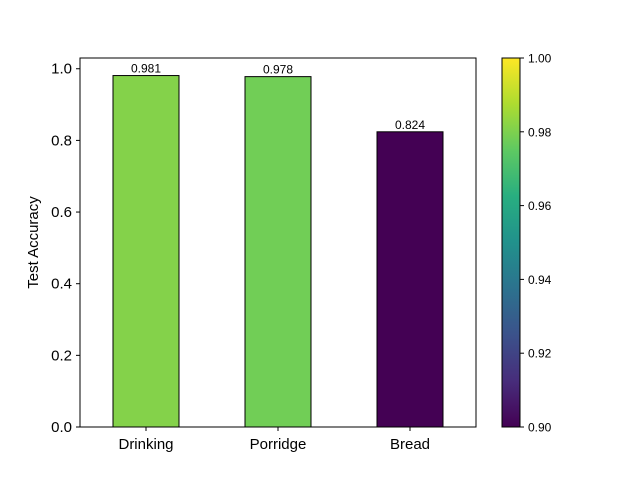 The width and height of the screenshot is (640, 480). What do you see at coordinates (540, 206) in the screenshot?
I see `colorbar-tick-label: 0.96` at bounding box center [540, 206].